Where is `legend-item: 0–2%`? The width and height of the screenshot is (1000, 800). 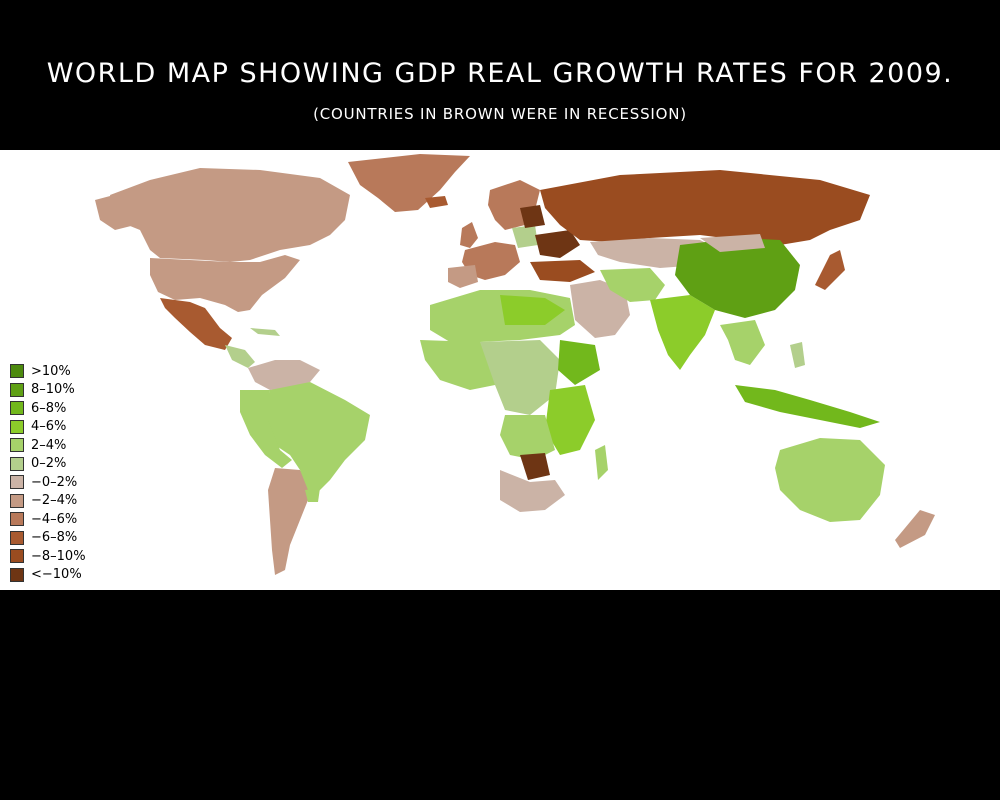 legend-item: 0–2% is located at coordinates (48, 464).